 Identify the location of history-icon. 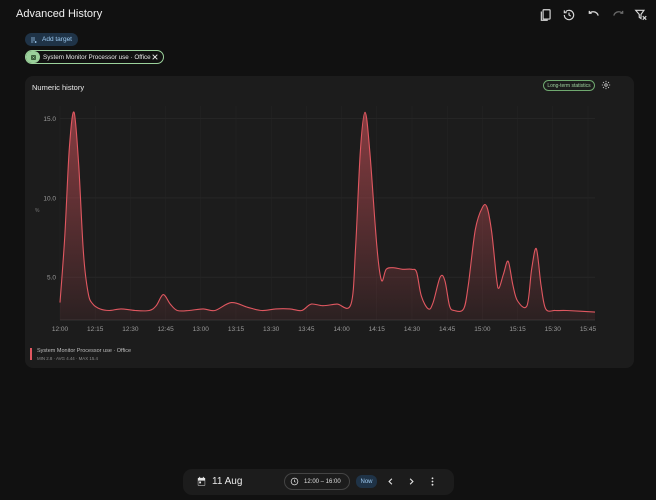
(569, 15).